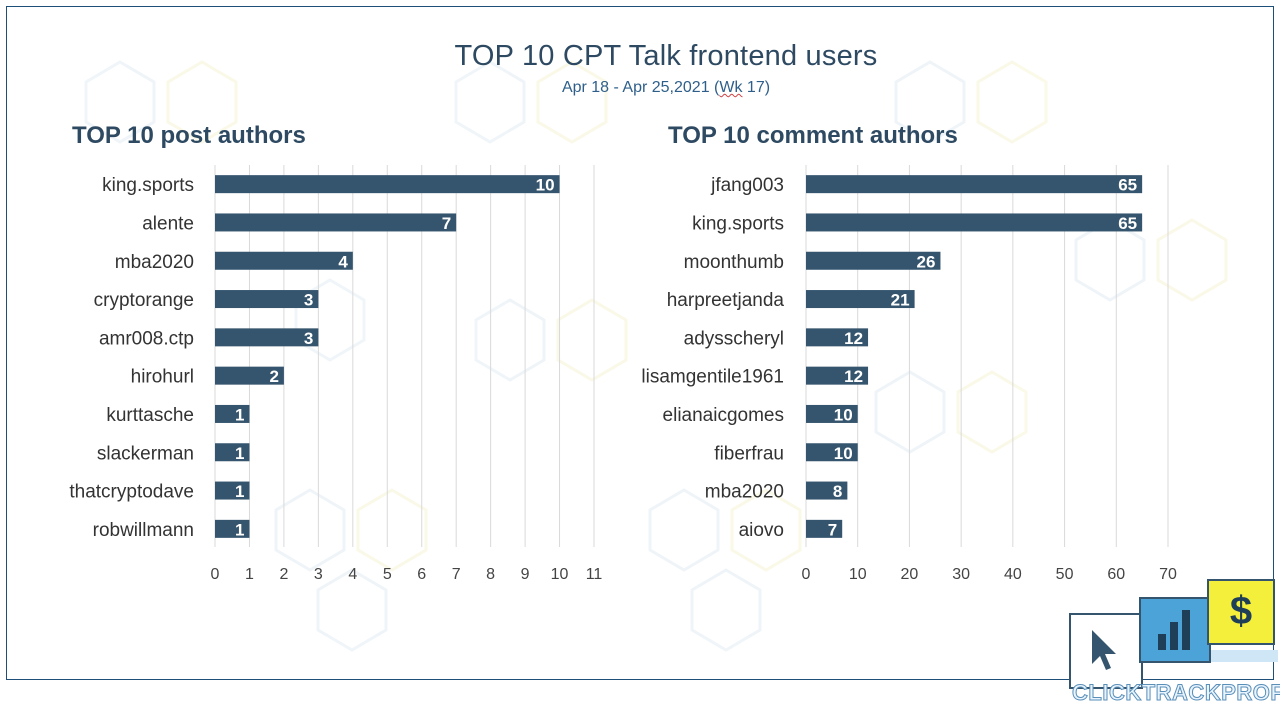 This screenshot has height=707, width=1280. Describe the element at coordinates (594, 574) in the screenshot. I see `post-x-tick-label: 11` at that location.